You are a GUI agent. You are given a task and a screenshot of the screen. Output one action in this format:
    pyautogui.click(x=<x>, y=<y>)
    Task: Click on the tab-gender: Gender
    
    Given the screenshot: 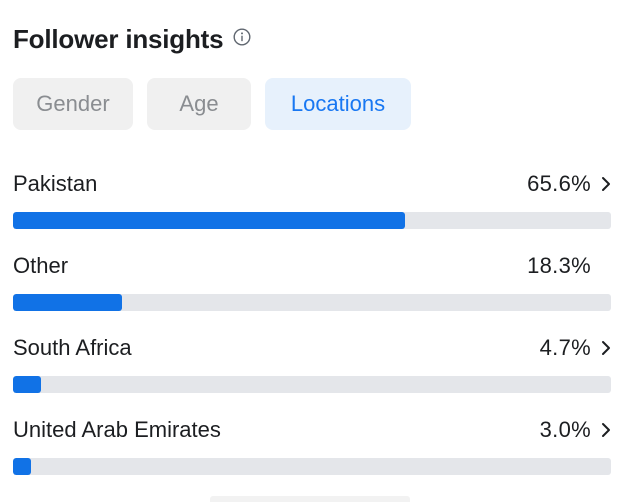 What is the action you would take?
    pyautogui.click(x=73, y=104)
    